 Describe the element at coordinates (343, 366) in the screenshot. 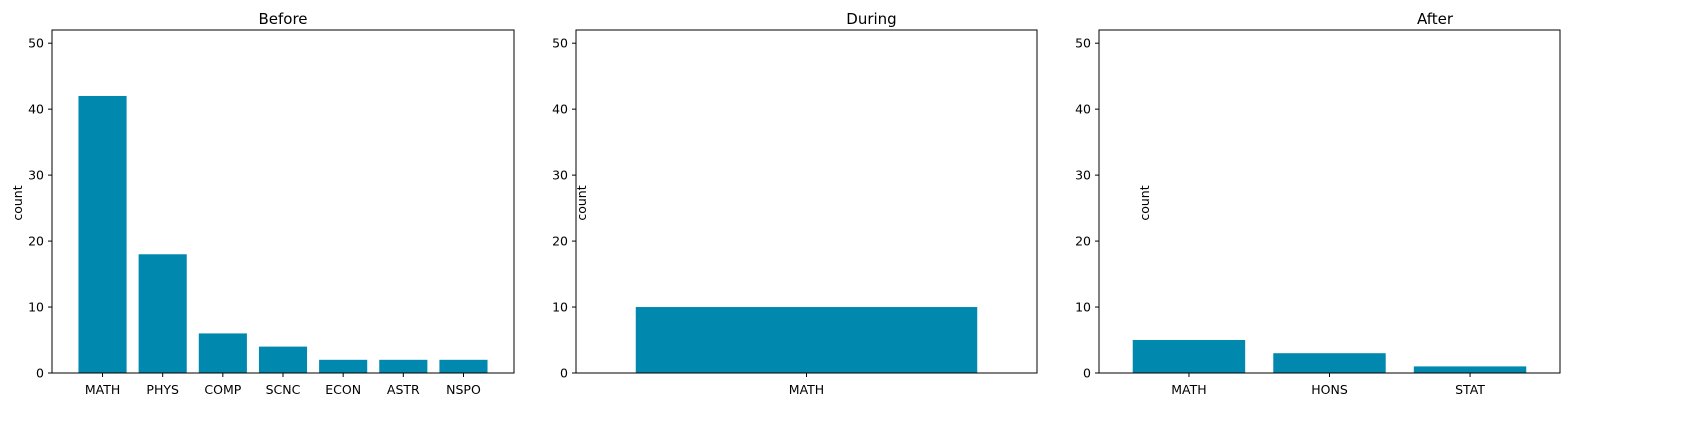

I see `bar-econ` at that location.